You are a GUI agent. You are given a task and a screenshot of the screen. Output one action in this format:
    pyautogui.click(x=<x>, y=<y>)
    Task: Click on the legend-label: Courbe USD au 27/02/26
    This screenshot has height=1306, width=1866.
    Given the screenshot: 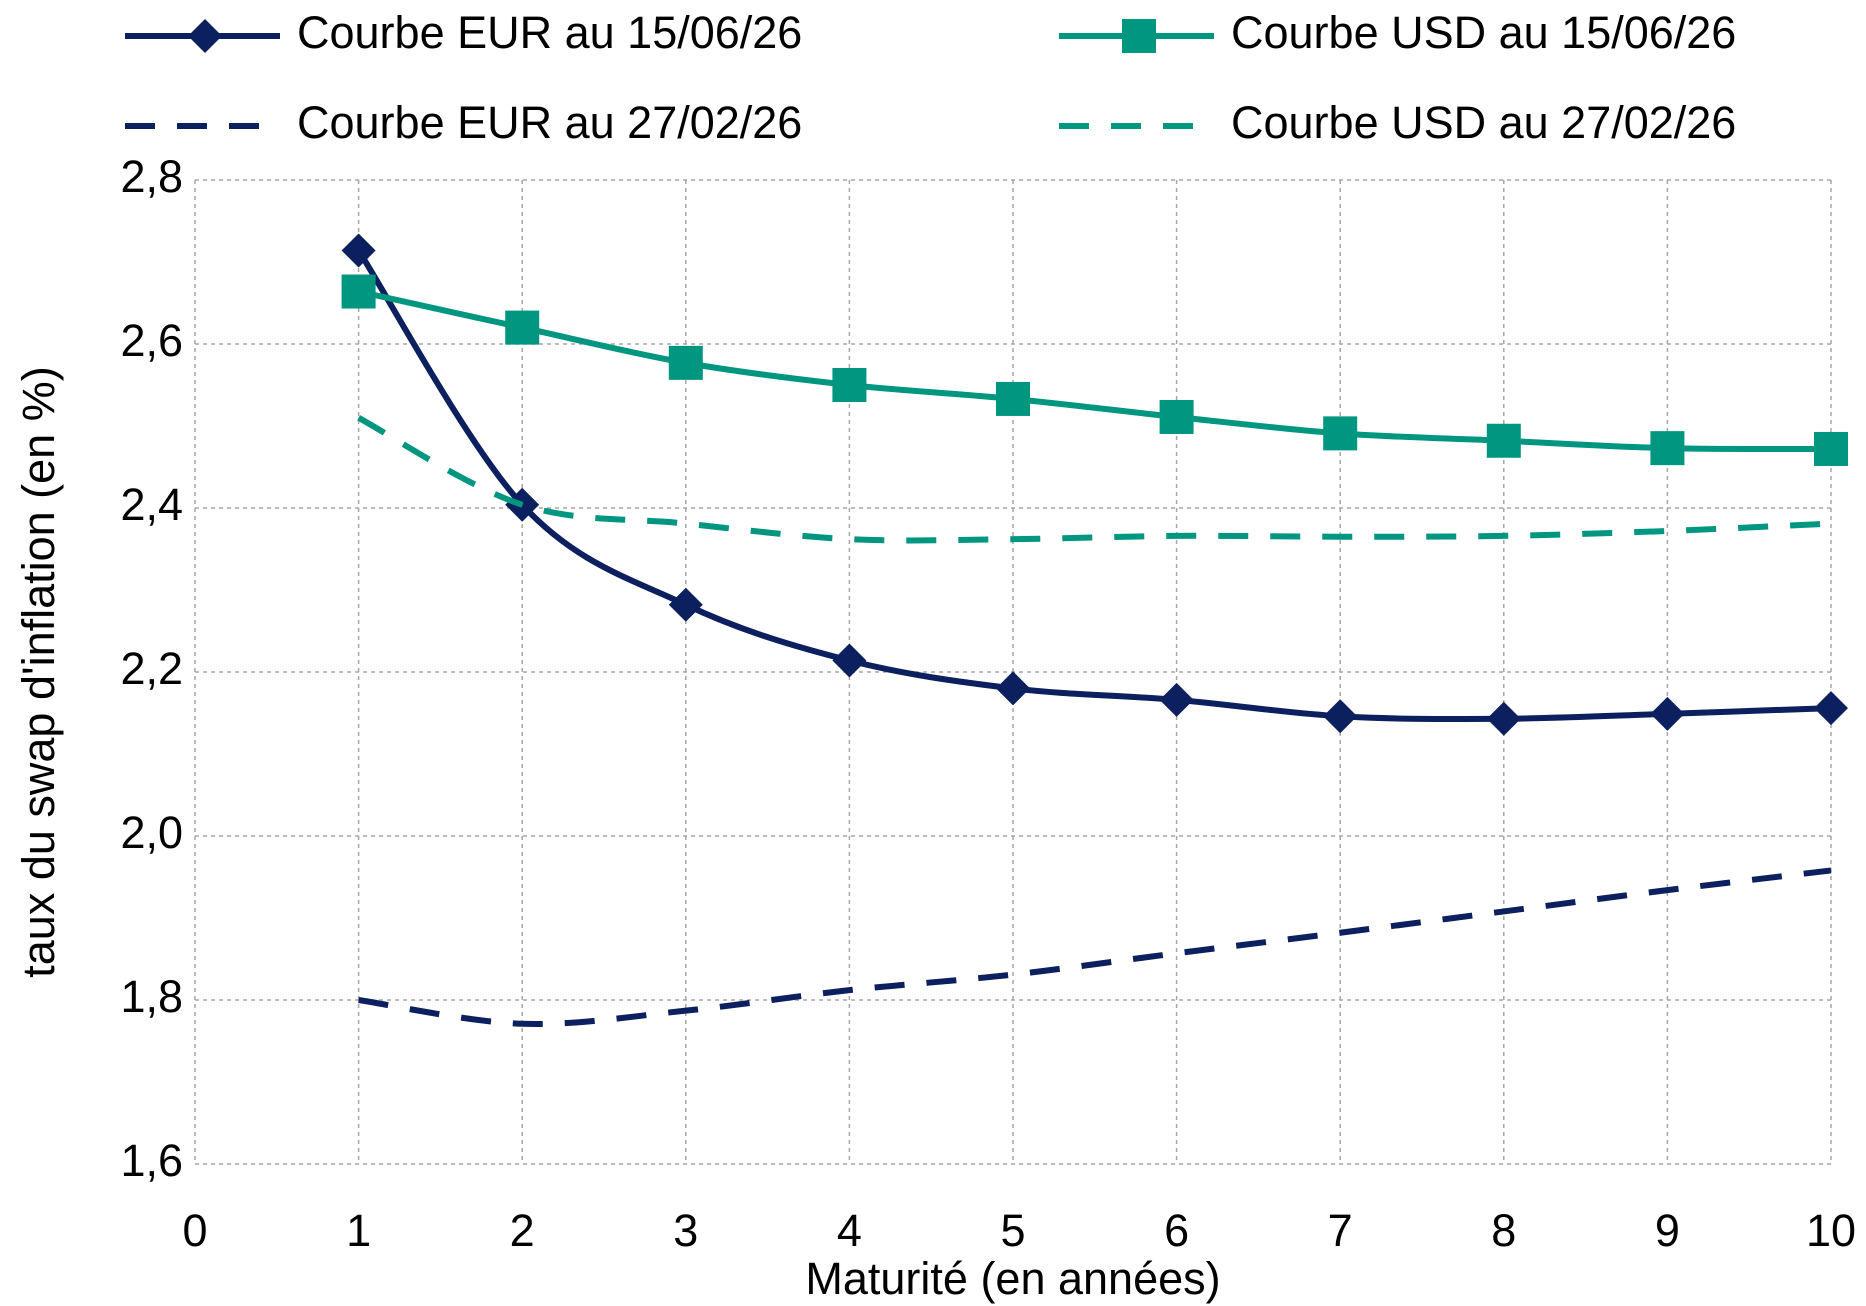 What is the action you would take?
    pyautogui.click(x=1483, y=122)
    